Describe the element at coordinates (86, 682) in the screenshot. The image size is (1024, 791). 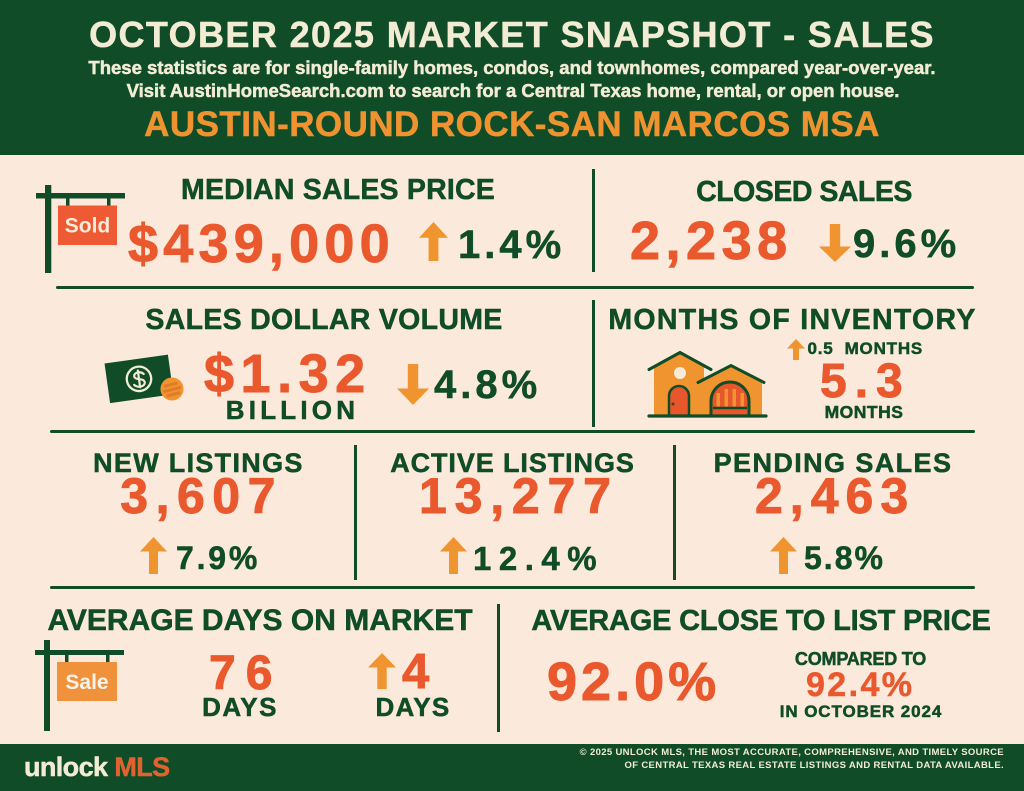
I see `svg-text: Sale` at that location.